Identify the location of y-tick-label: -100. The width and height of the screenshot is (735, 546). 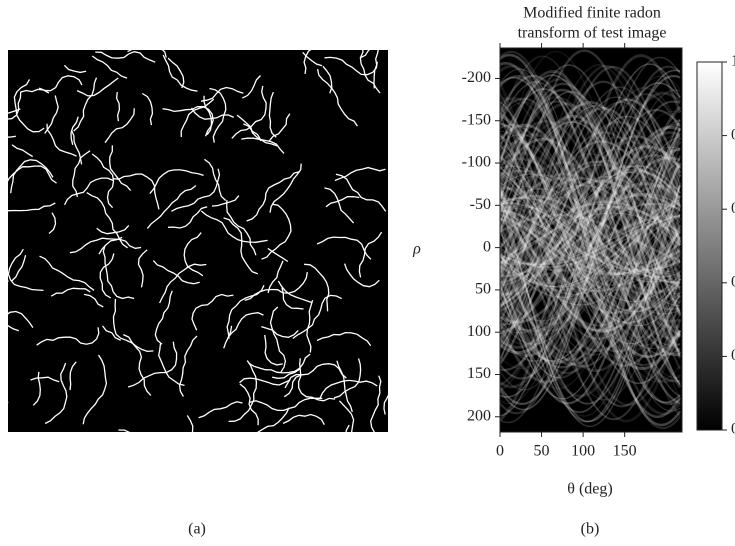
(476, 162).